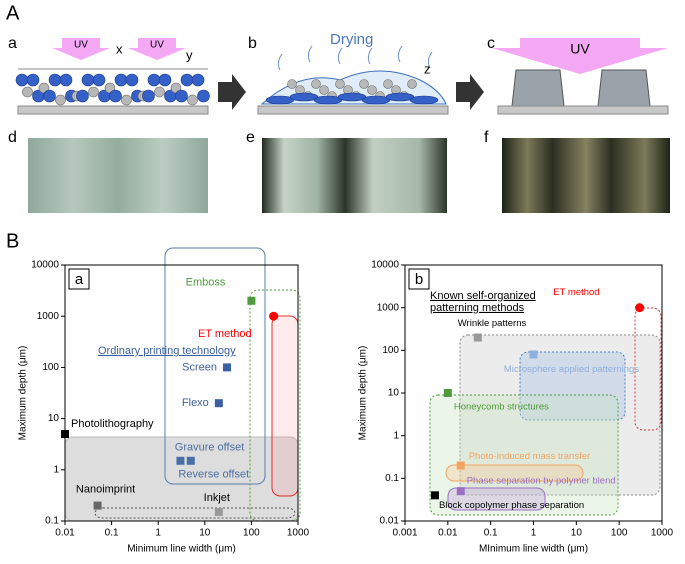 This screenshot has width=685, height=564. Describe the element at coordinates (392, 478) in the screenshot. I see `y-tick-label: 0.1` at that location.